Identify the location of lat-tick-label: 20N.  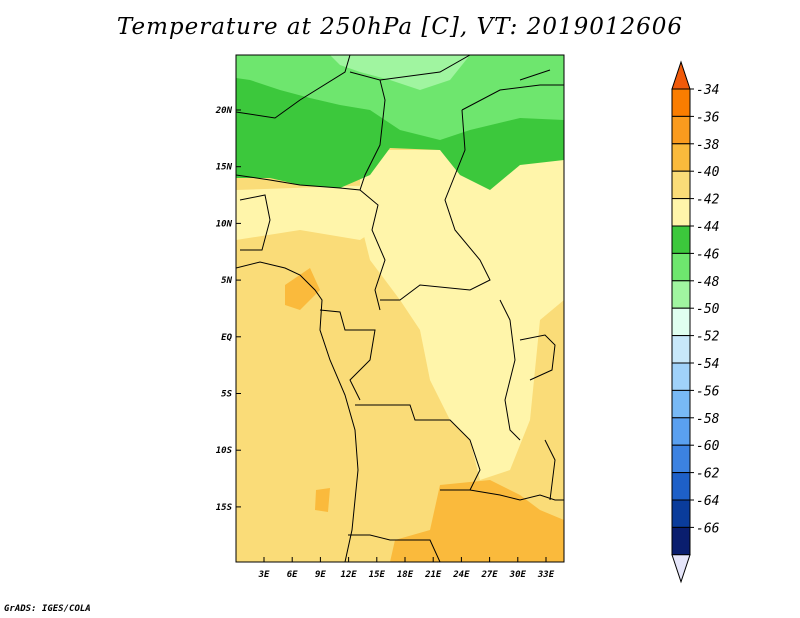
(224, 111).